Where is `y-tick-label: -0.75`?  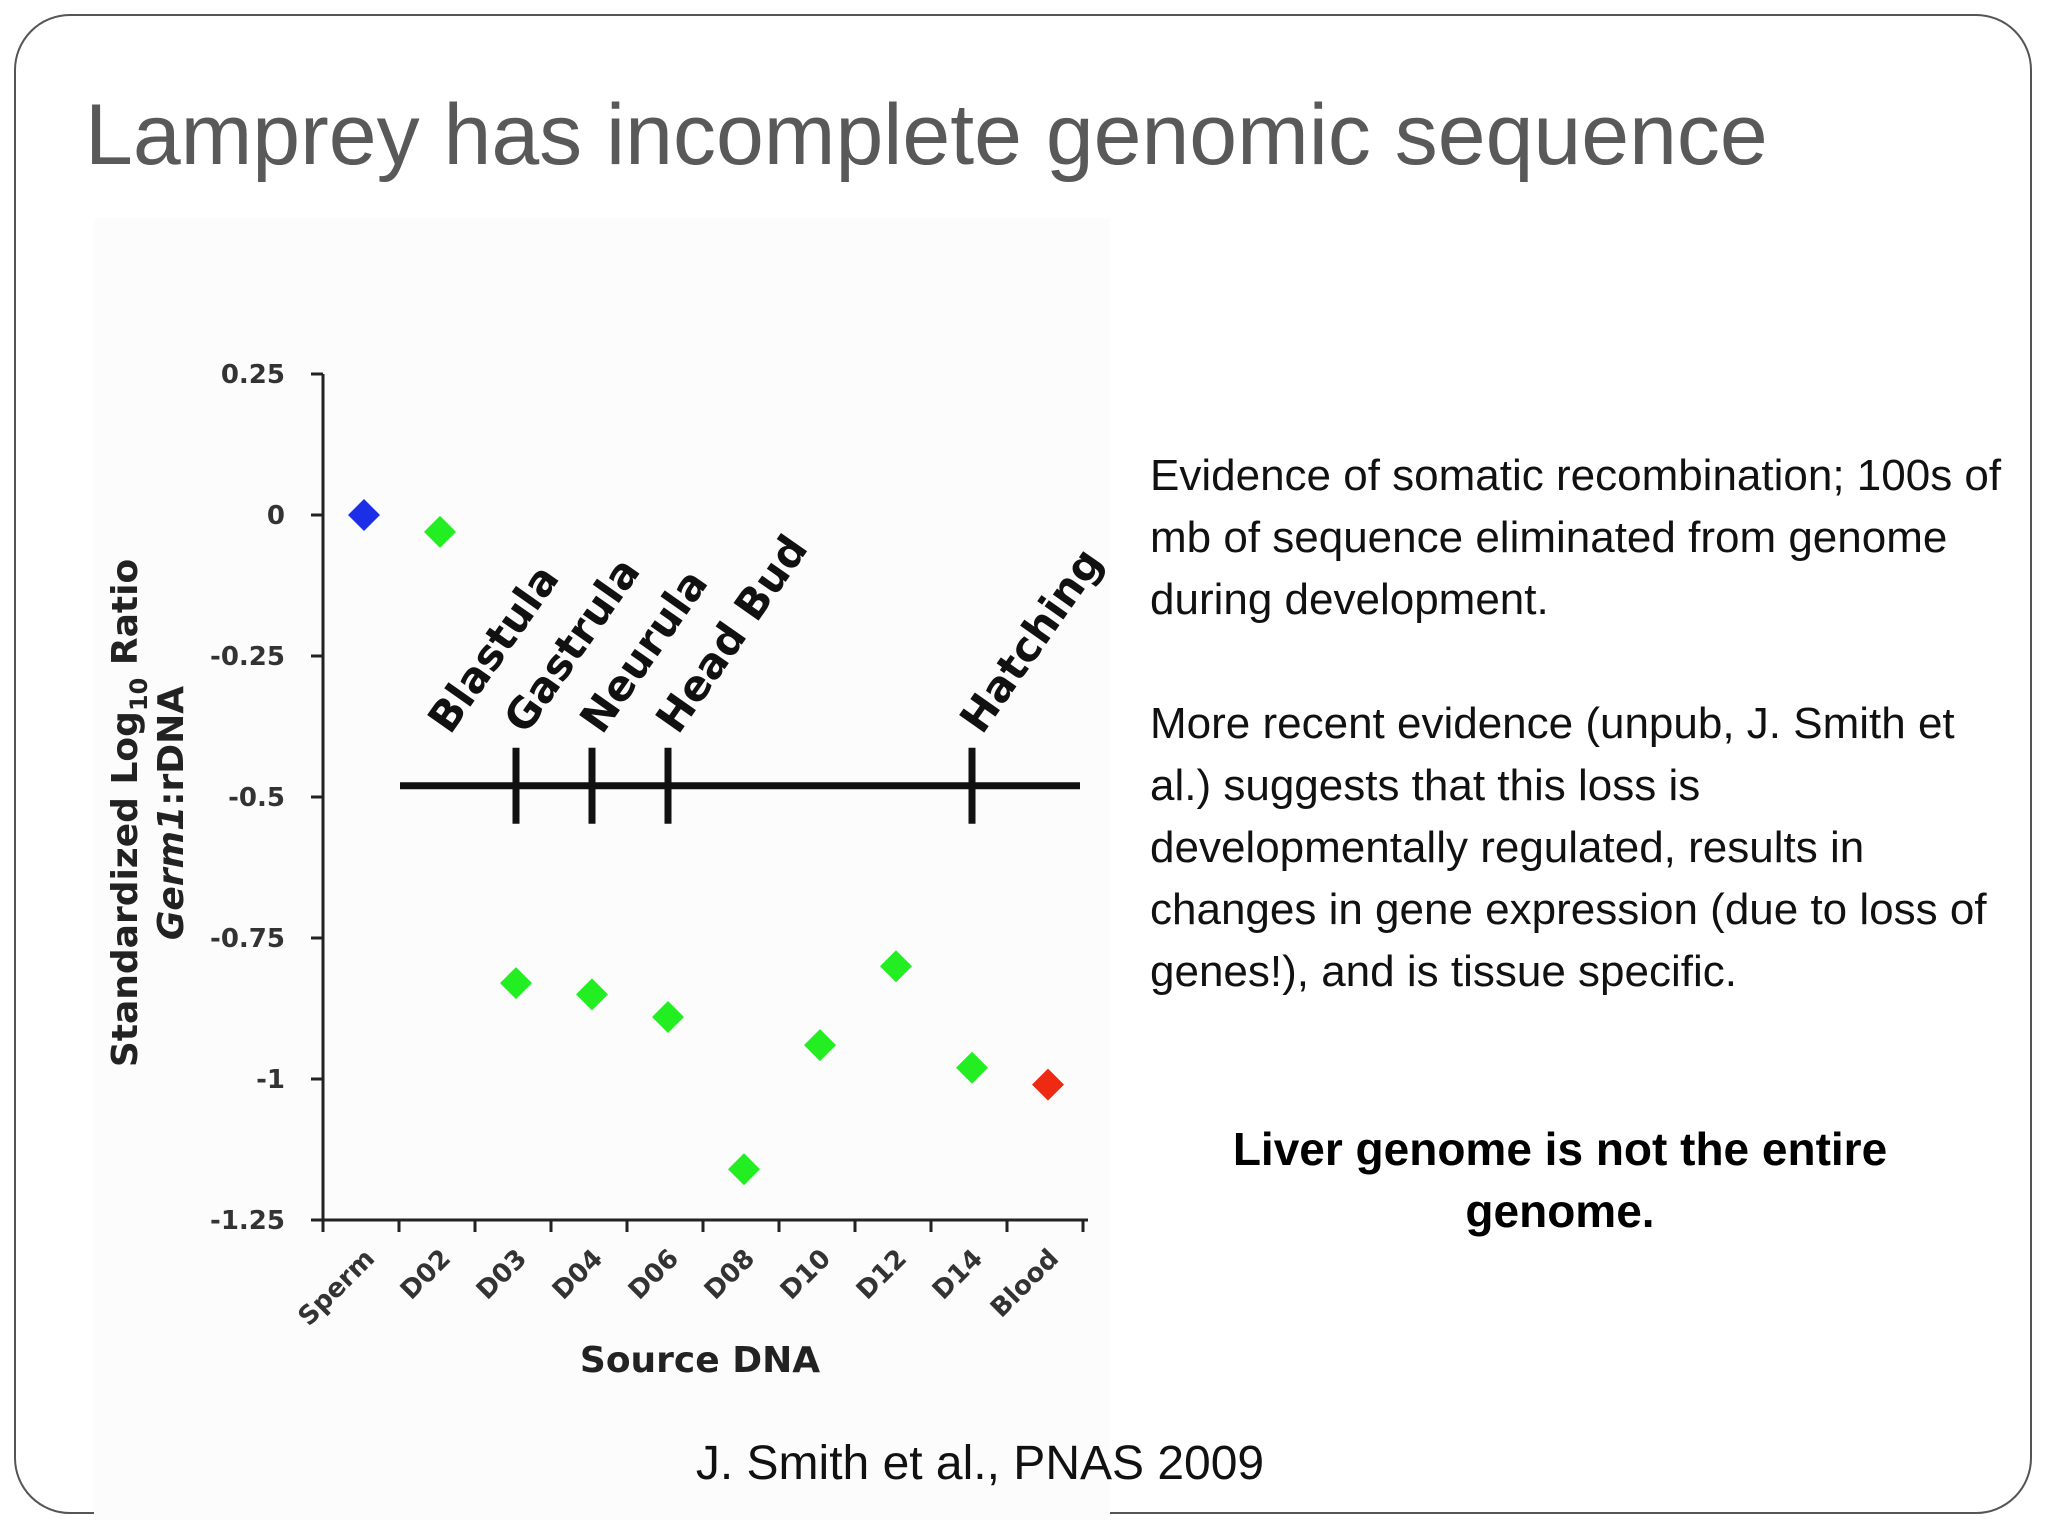
y-tick-label: -0.75 is located at coordinates (247, 939).